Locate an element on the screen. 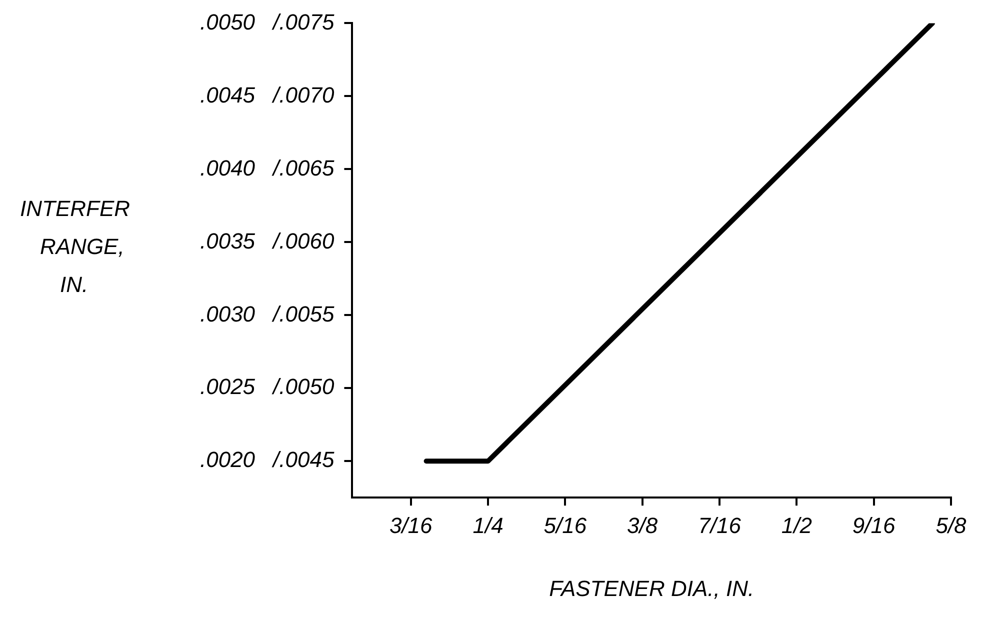  y-axis-title: INTERFER RANGE, IN. is located at coordinates (75, 247).